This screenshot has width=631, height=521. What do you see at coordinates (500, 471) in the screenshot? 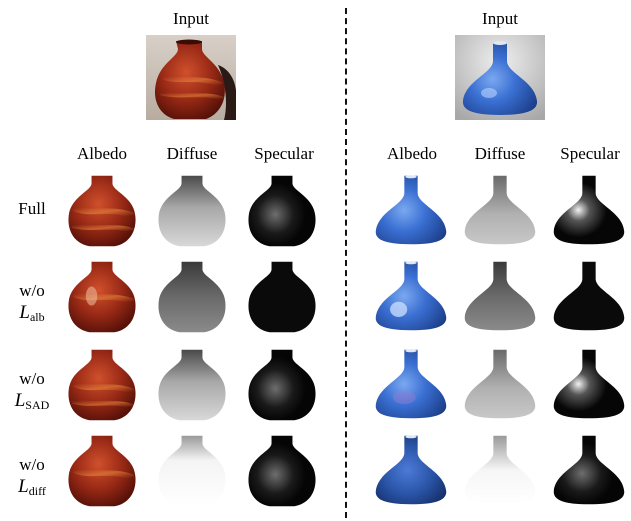
I see `right-wodiff-diffuse` at bounding box center [500, 471].